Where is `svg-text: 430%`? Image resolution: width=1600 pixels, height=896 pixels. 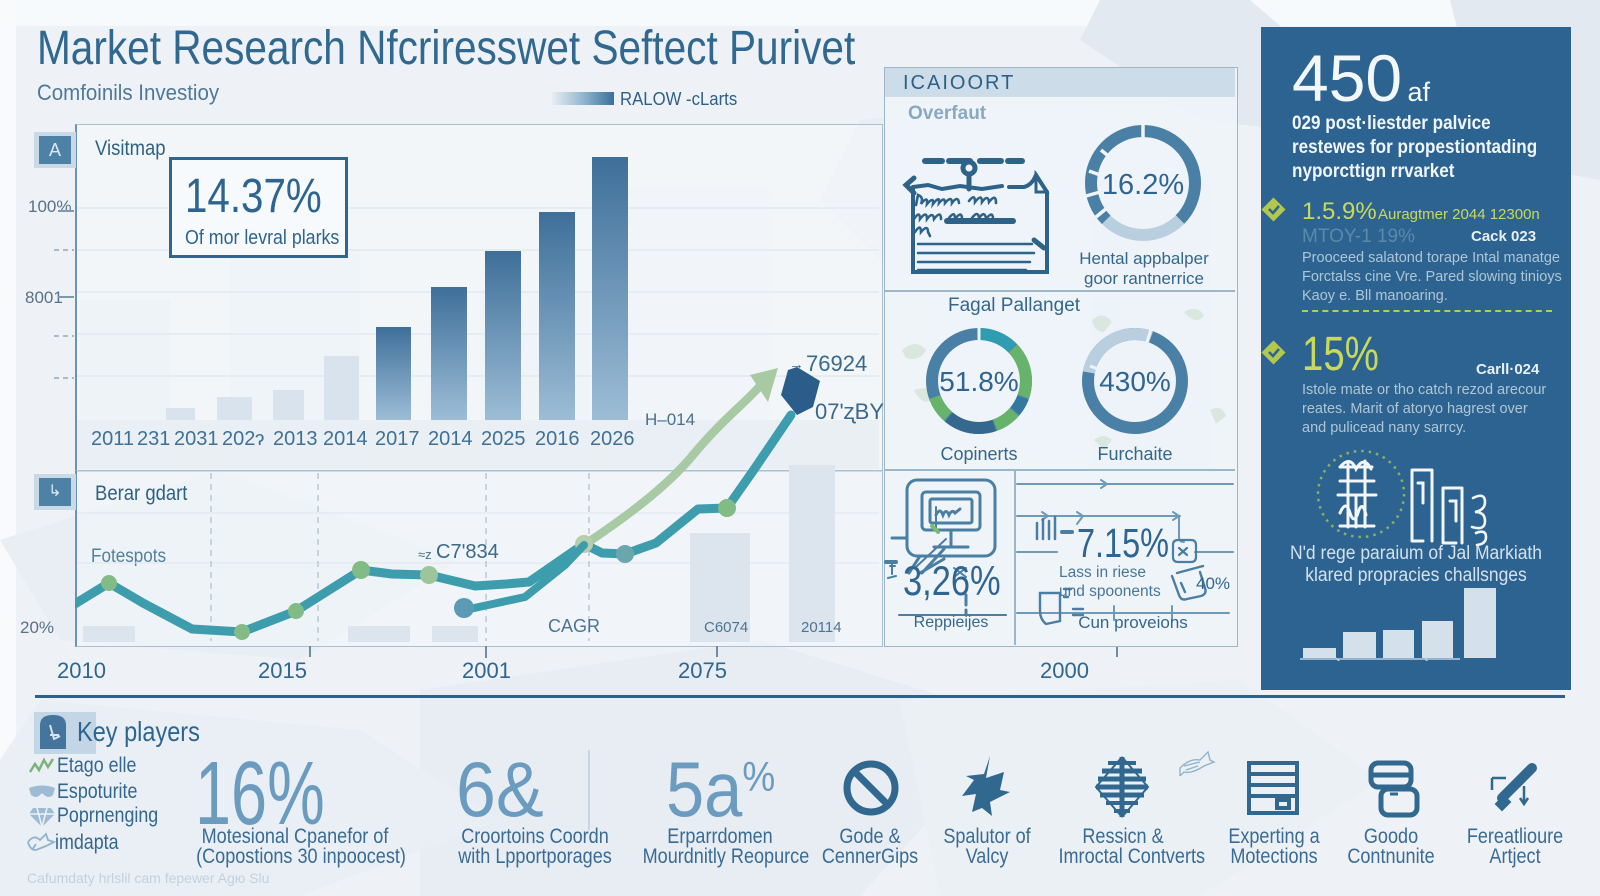
svg-text: 430% is located at coordinates (1135, 381).